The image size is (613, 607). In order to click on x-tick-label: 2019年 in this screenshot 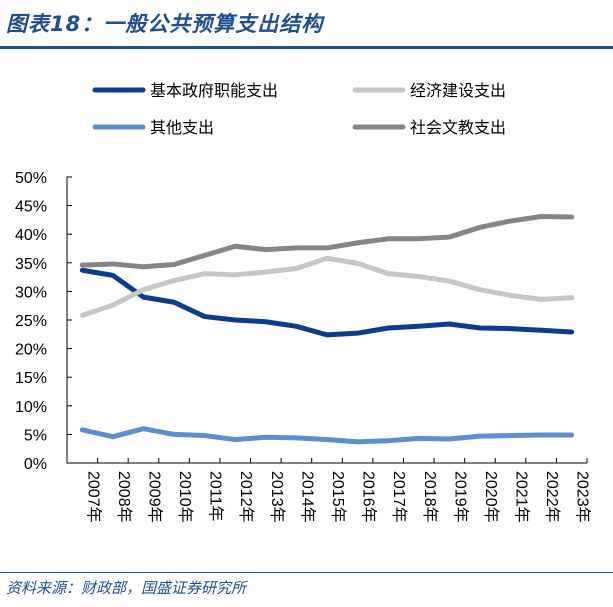, I will do `click(460, 497)`.